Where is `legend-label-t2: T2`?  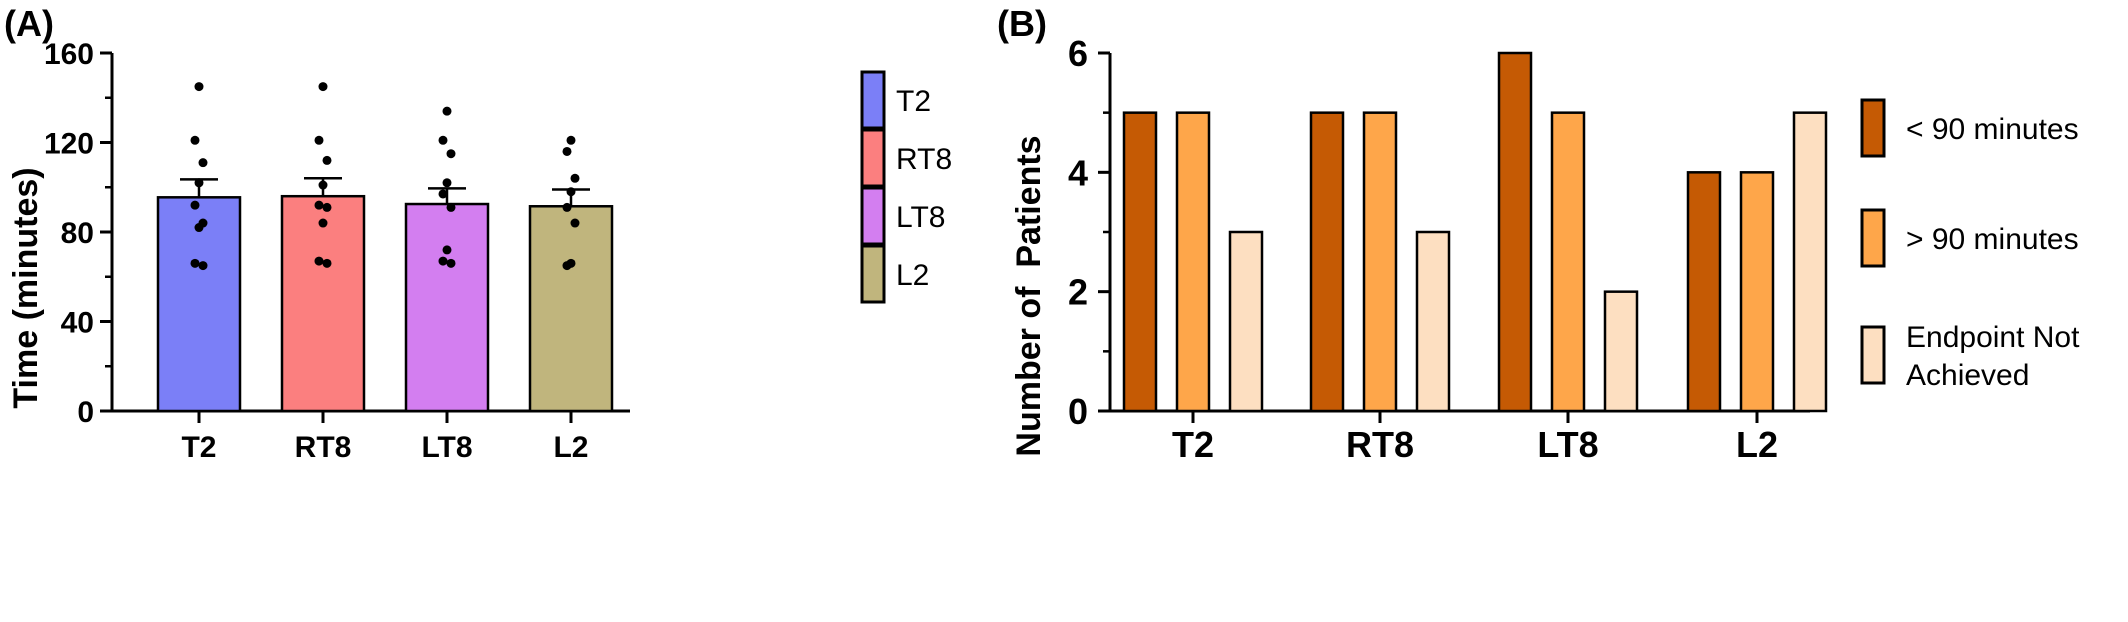 legend-label-t2: T2 is located at coordinates (913, 101).